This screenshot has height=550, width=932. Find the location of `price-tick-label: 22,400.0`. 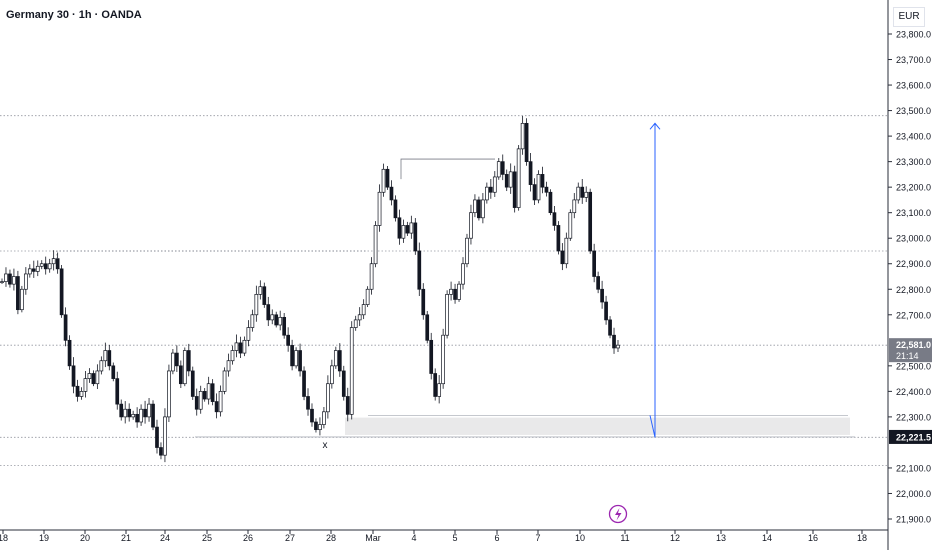

price-tick-label: 22,400.0 is located at coordinates (913, 392).